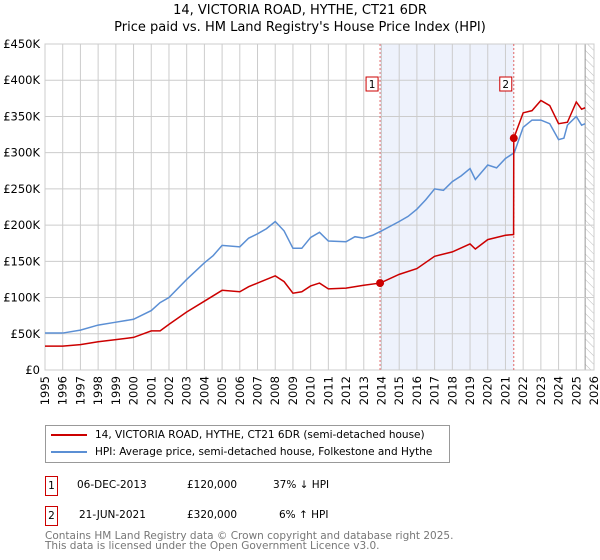  What do you see at coordinates (204, 390) in the screenshot?
I see `x-tick-label: 2004` at bounding box center [204, 390].